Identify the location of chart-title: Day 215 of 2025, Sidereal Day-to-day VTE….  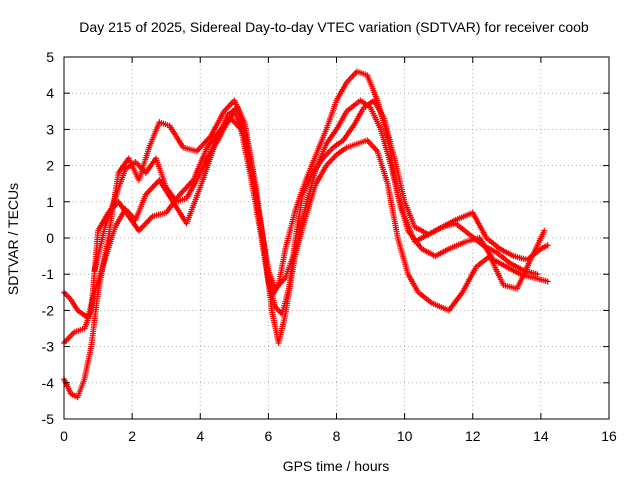
(334, 27).